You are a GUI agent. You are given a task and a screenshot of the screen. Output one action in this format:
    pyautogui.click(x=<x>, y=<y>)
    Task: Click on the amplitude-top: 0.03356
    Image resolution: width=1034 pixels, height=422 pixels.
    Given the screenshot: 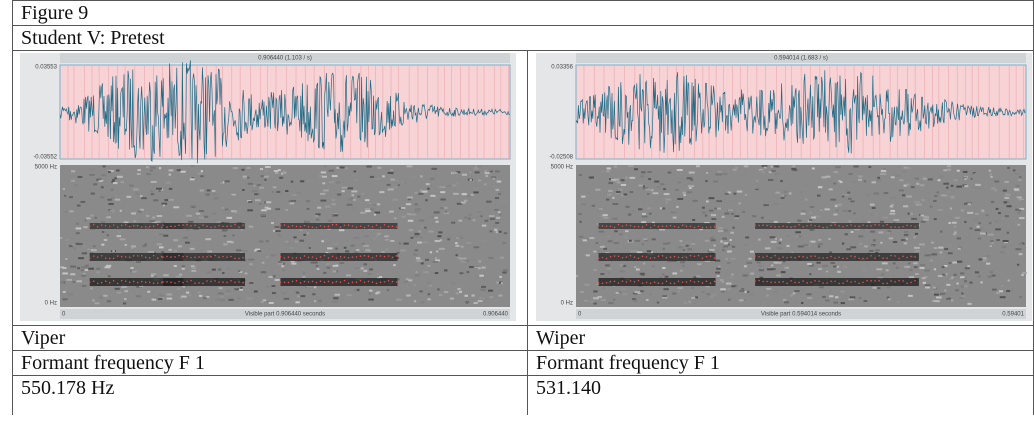 What is the action you would take?
    pyautogui.click(x=562, y=68)
    